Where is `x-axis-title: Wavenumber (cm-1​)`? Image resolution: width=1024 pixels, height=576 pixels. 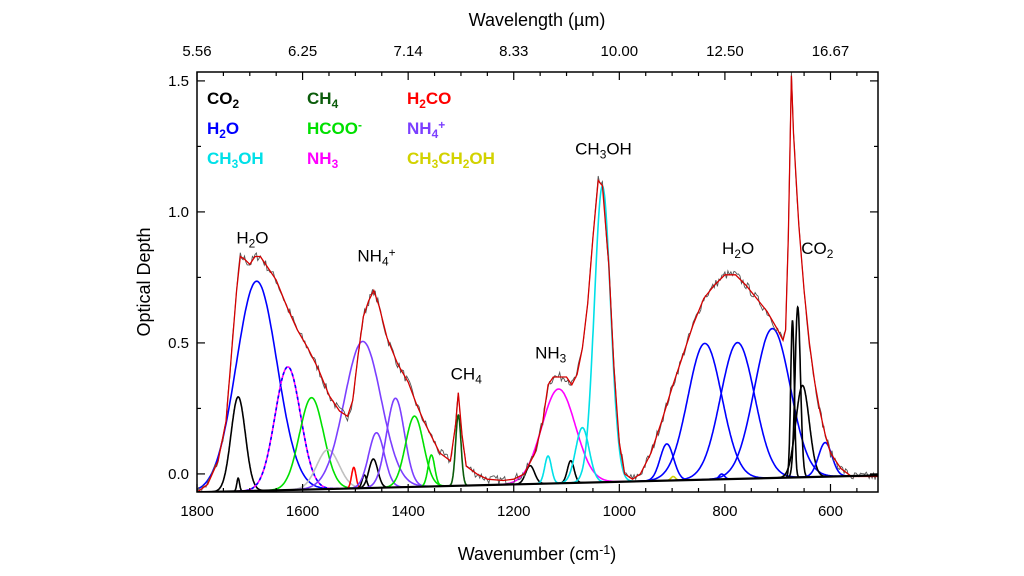
x-axis-title: Wavenumber (cm-1​) is located at coordinates (537, 553).